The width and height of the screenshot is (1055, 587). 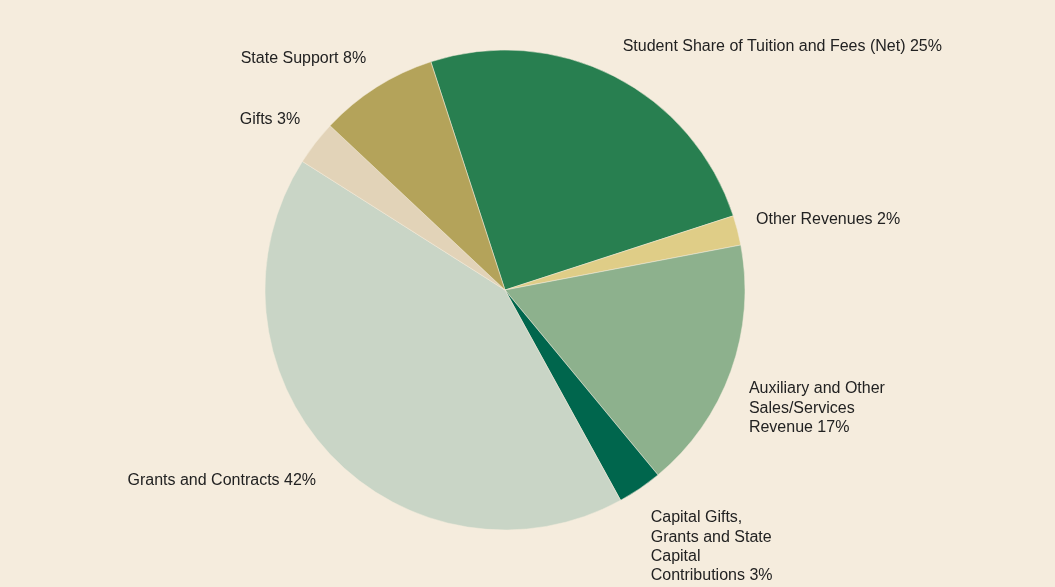 I want to click on slice-label: Student Share of Tuition and Fees (Net) 25%, so click(x=782, y=45).